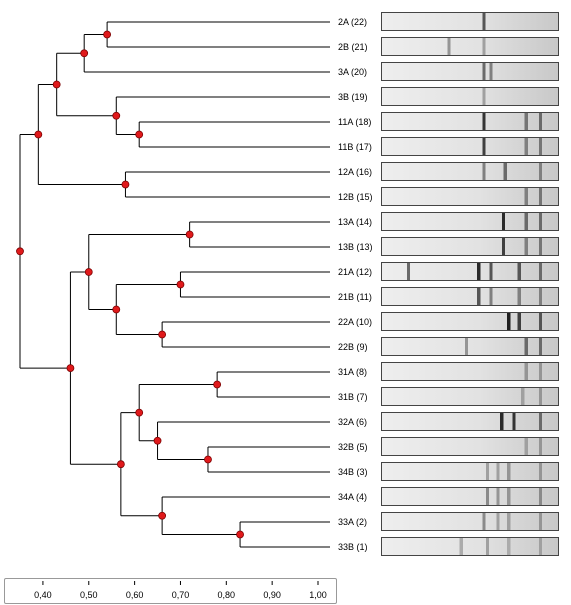 The image size is (571, 605). Describe the element at coordinates (353, 447) in the screenshot. I see `sample-label: 32B (5)` at that location.